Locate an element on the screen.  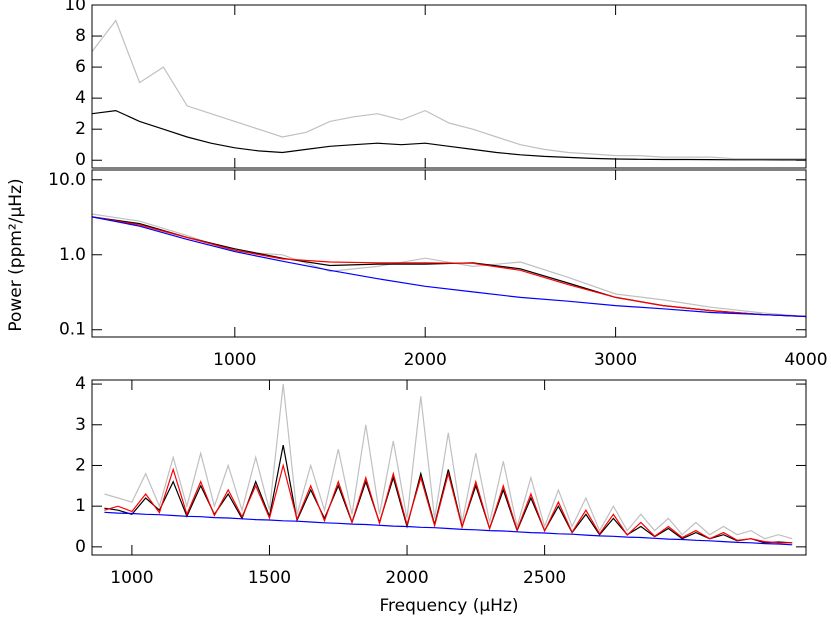
y-tick-label: 6 is located at coordinates (80, 67).